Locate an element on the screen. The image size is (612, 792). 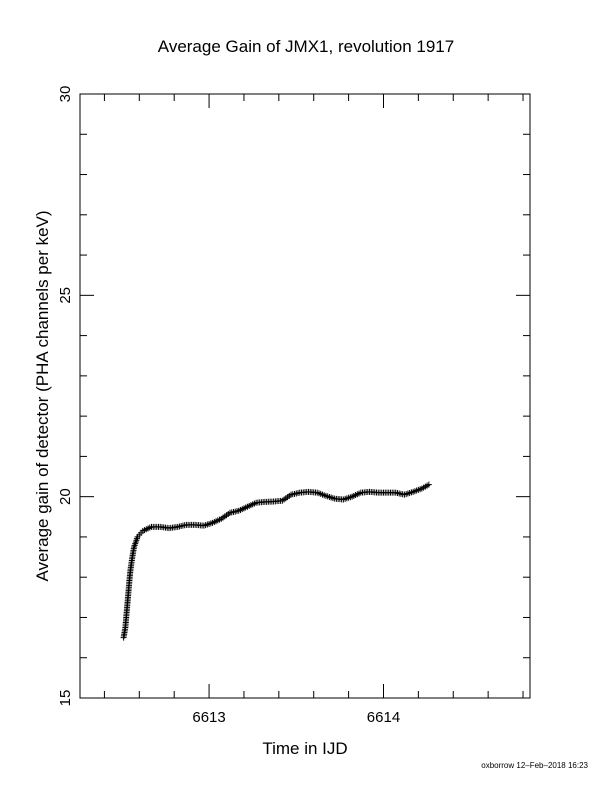
data-series is located at coordinates (276, 561).